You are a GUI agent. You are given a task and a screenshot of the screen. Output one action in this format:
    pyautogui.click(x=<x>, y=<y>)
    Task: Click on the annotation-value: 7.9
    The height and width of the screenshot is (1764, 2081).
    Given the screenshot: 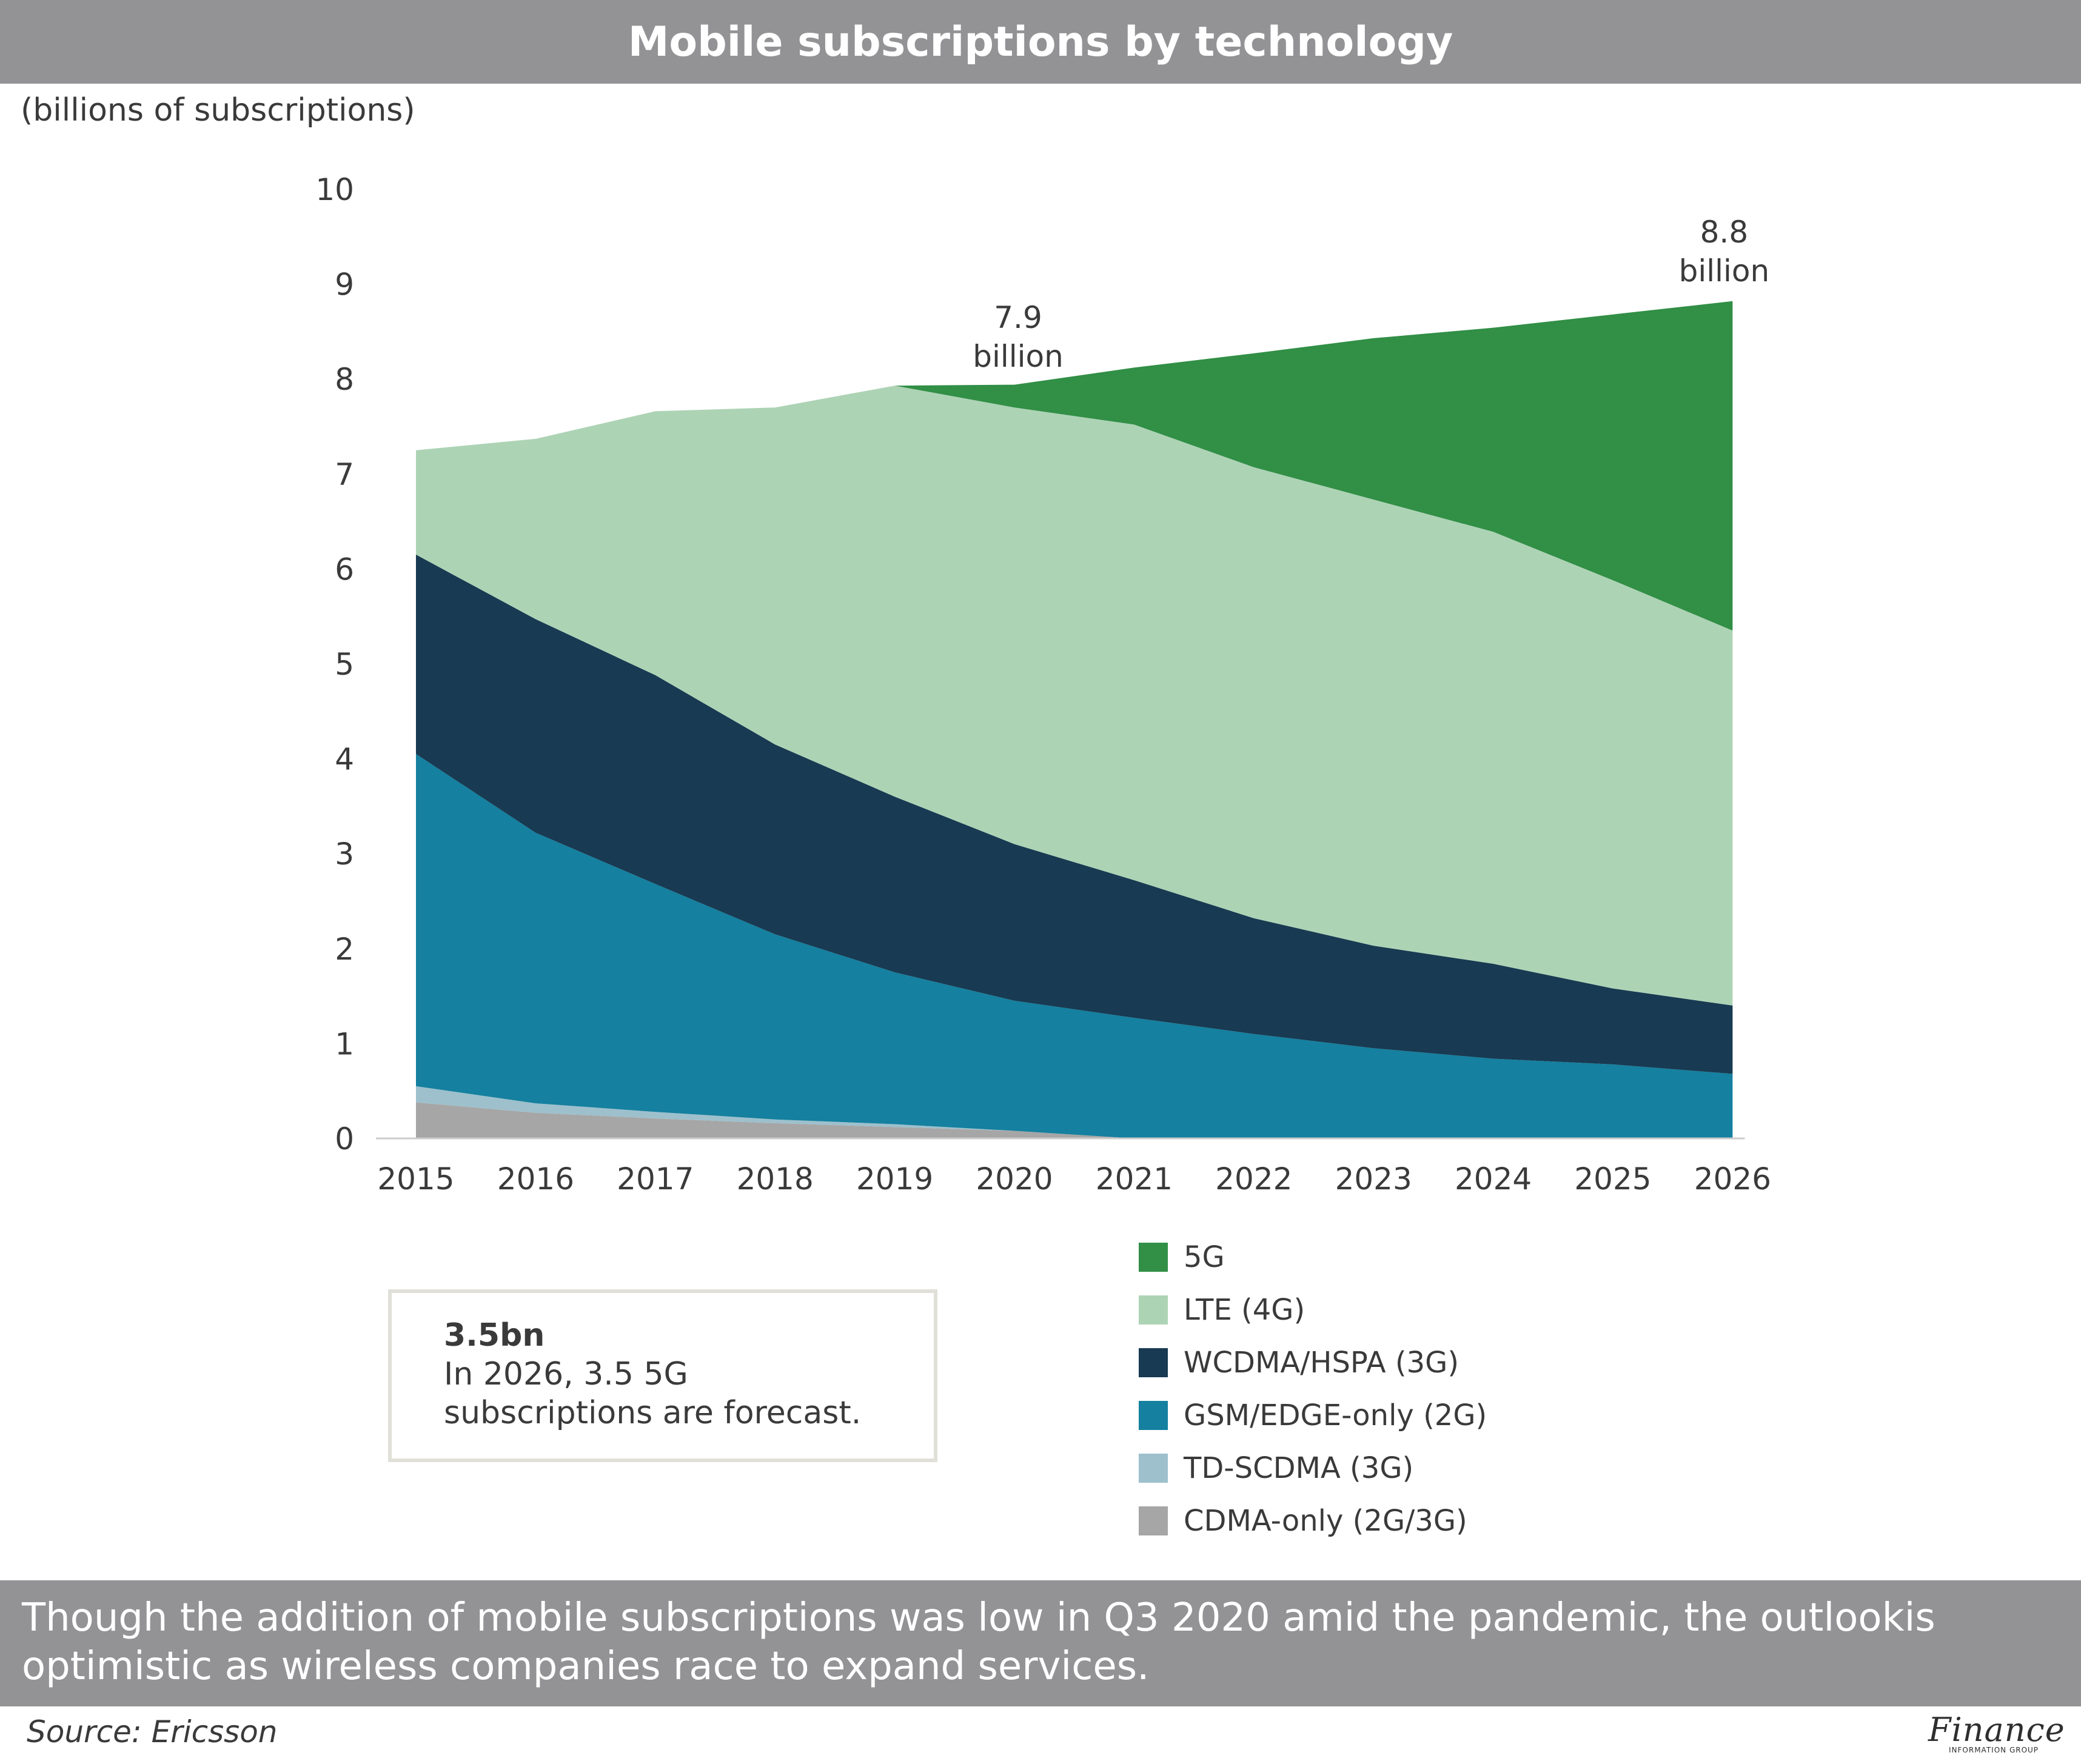 What is the action you would take?
    pyautogui.click(x=1018, y=317)
    